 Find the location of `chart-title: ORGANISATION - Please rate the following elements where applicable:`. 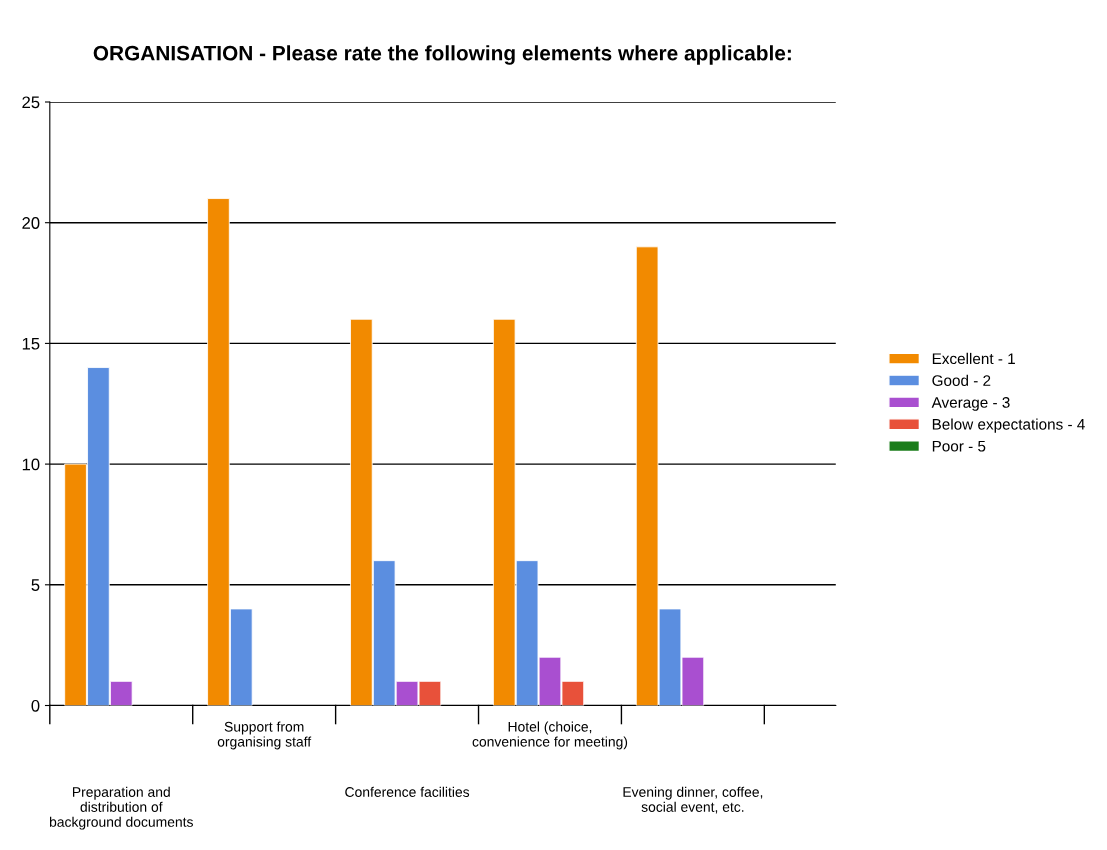

chart-title: ORGANISATION - Please rate the following elements where applicable: is located at coordinates (442, 55).